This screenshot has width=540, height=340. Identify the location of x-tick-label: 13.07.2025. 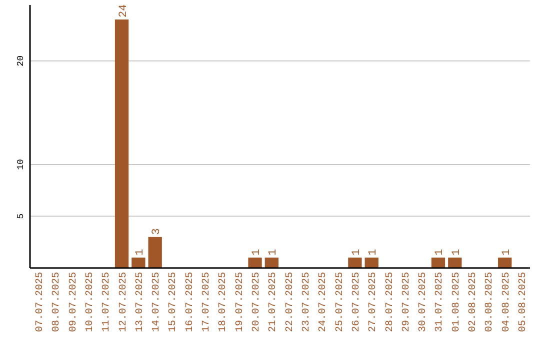
(140, 302).